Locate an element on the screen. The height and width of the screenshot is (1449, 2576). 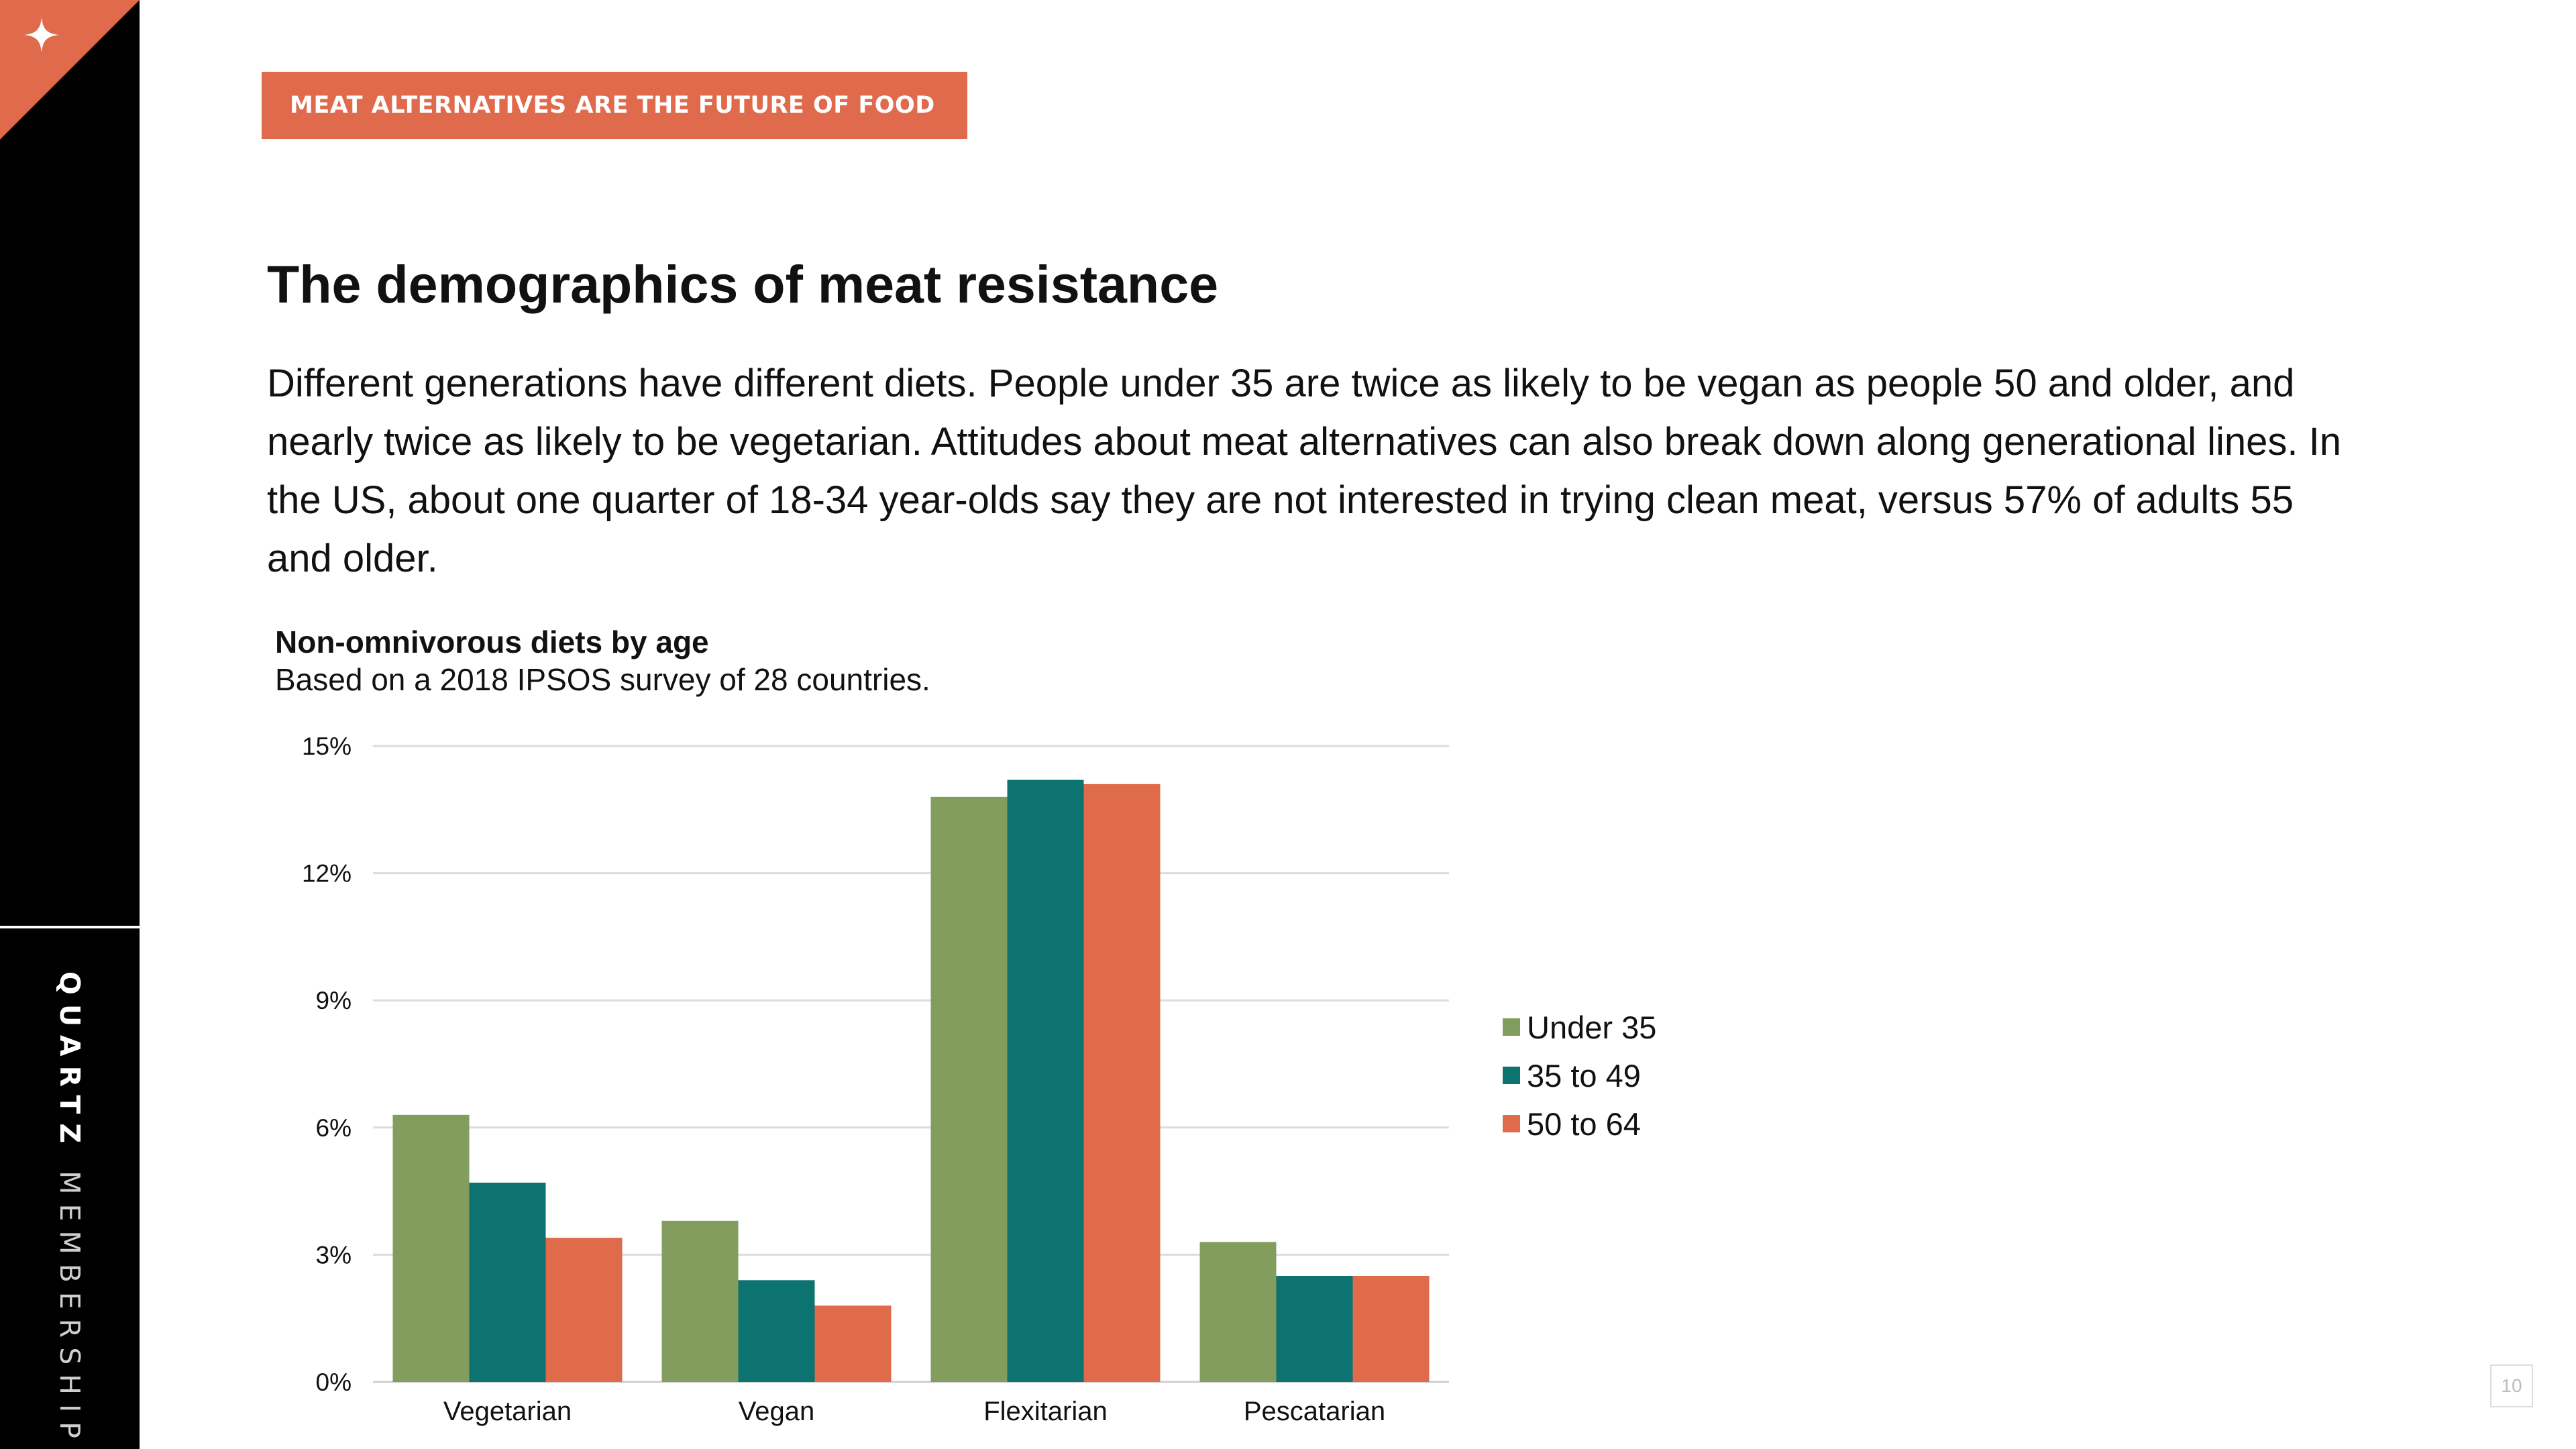
legend-label: Under 35 is located at coordinates (1592, 1027).